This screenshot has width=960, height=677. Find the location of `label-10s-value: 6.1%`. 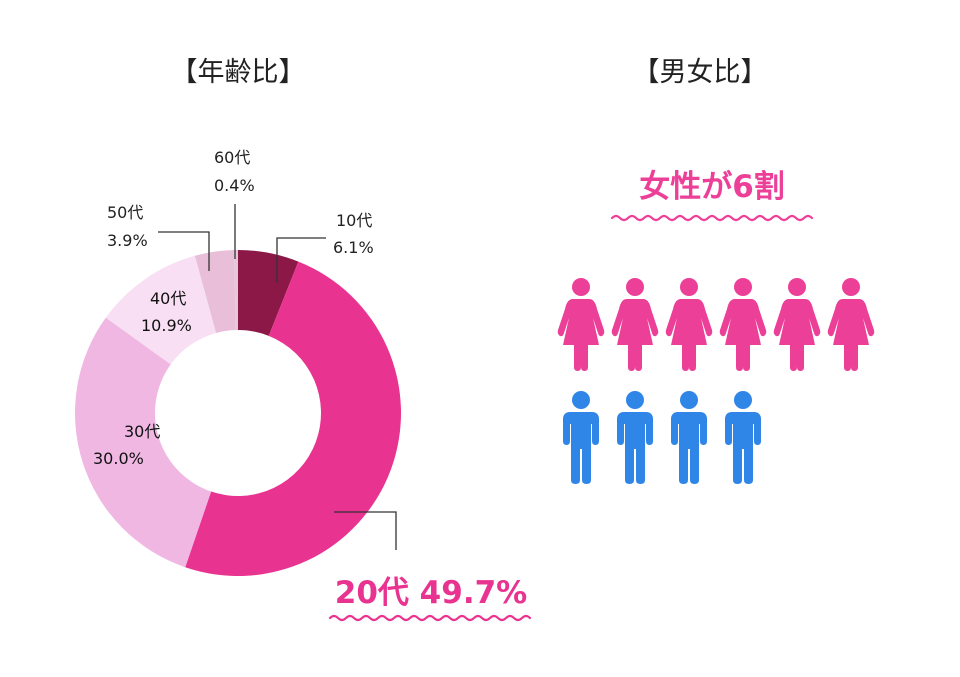

label-10s-value: 6.1% is located at coordinates (353, 247).